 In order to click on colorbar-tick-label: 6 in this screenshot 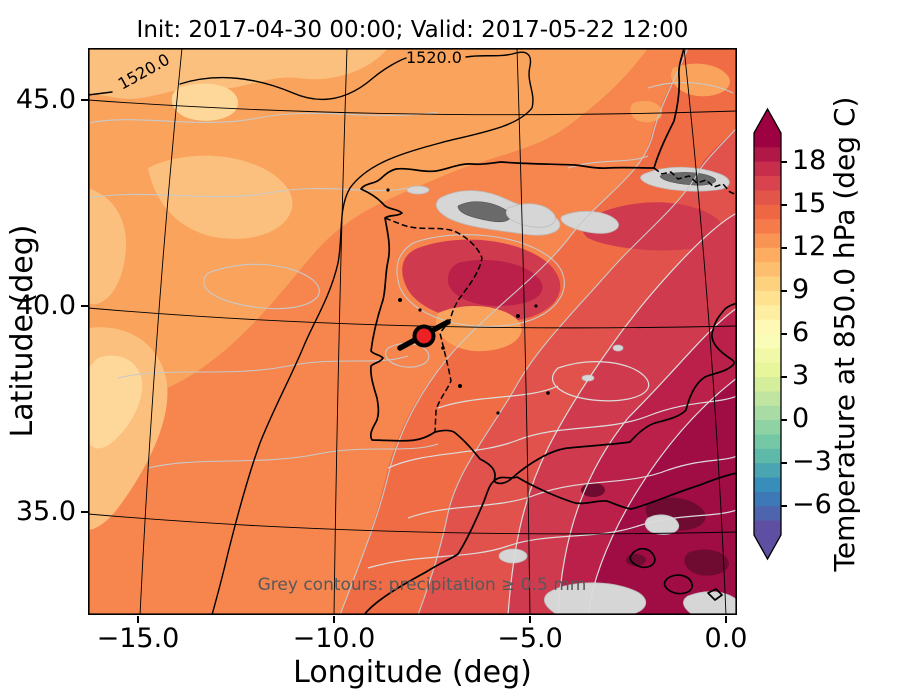, I will do `click(801, 332)`.